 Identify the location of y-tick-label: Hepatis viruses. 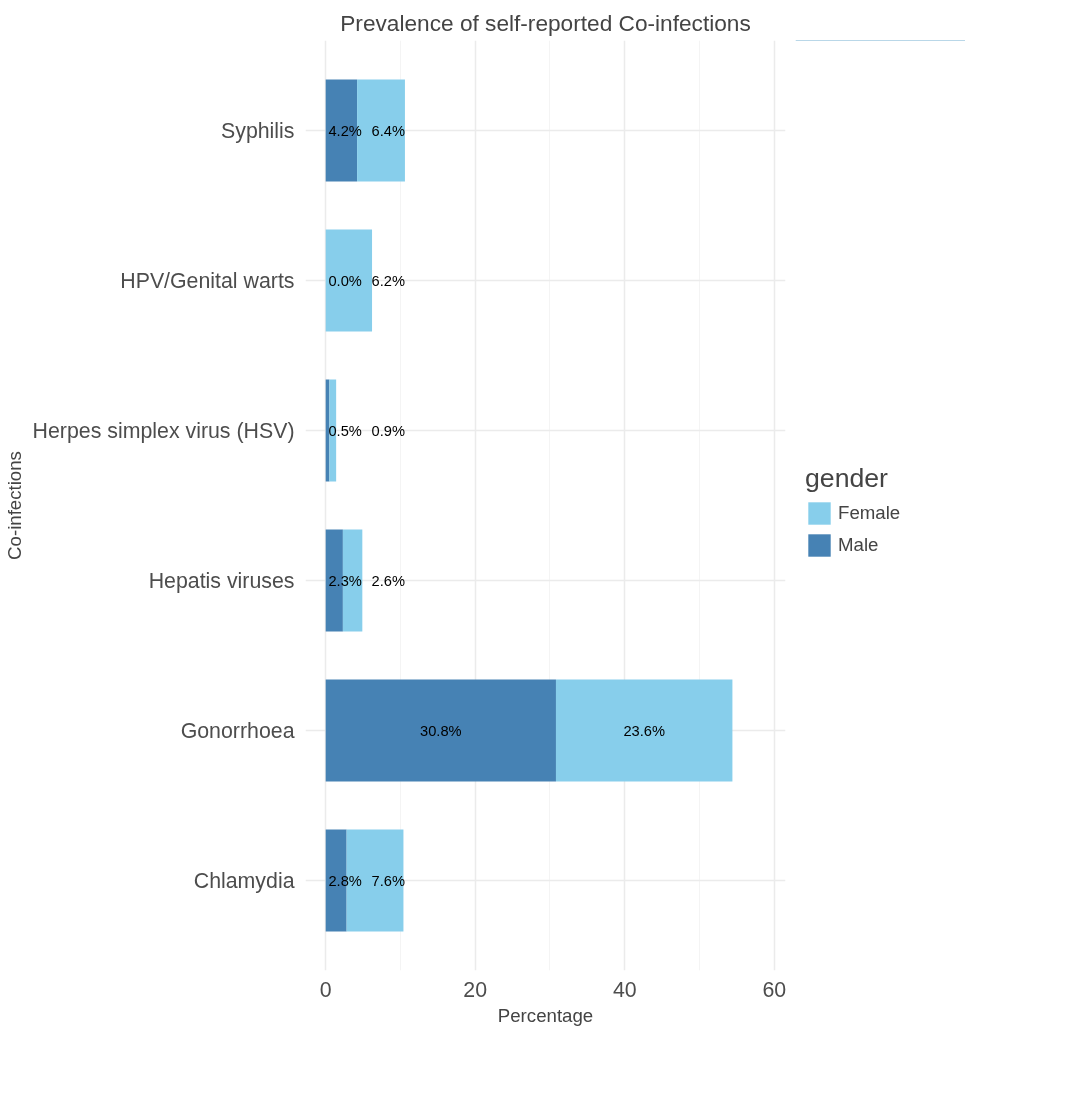
(221, 580).